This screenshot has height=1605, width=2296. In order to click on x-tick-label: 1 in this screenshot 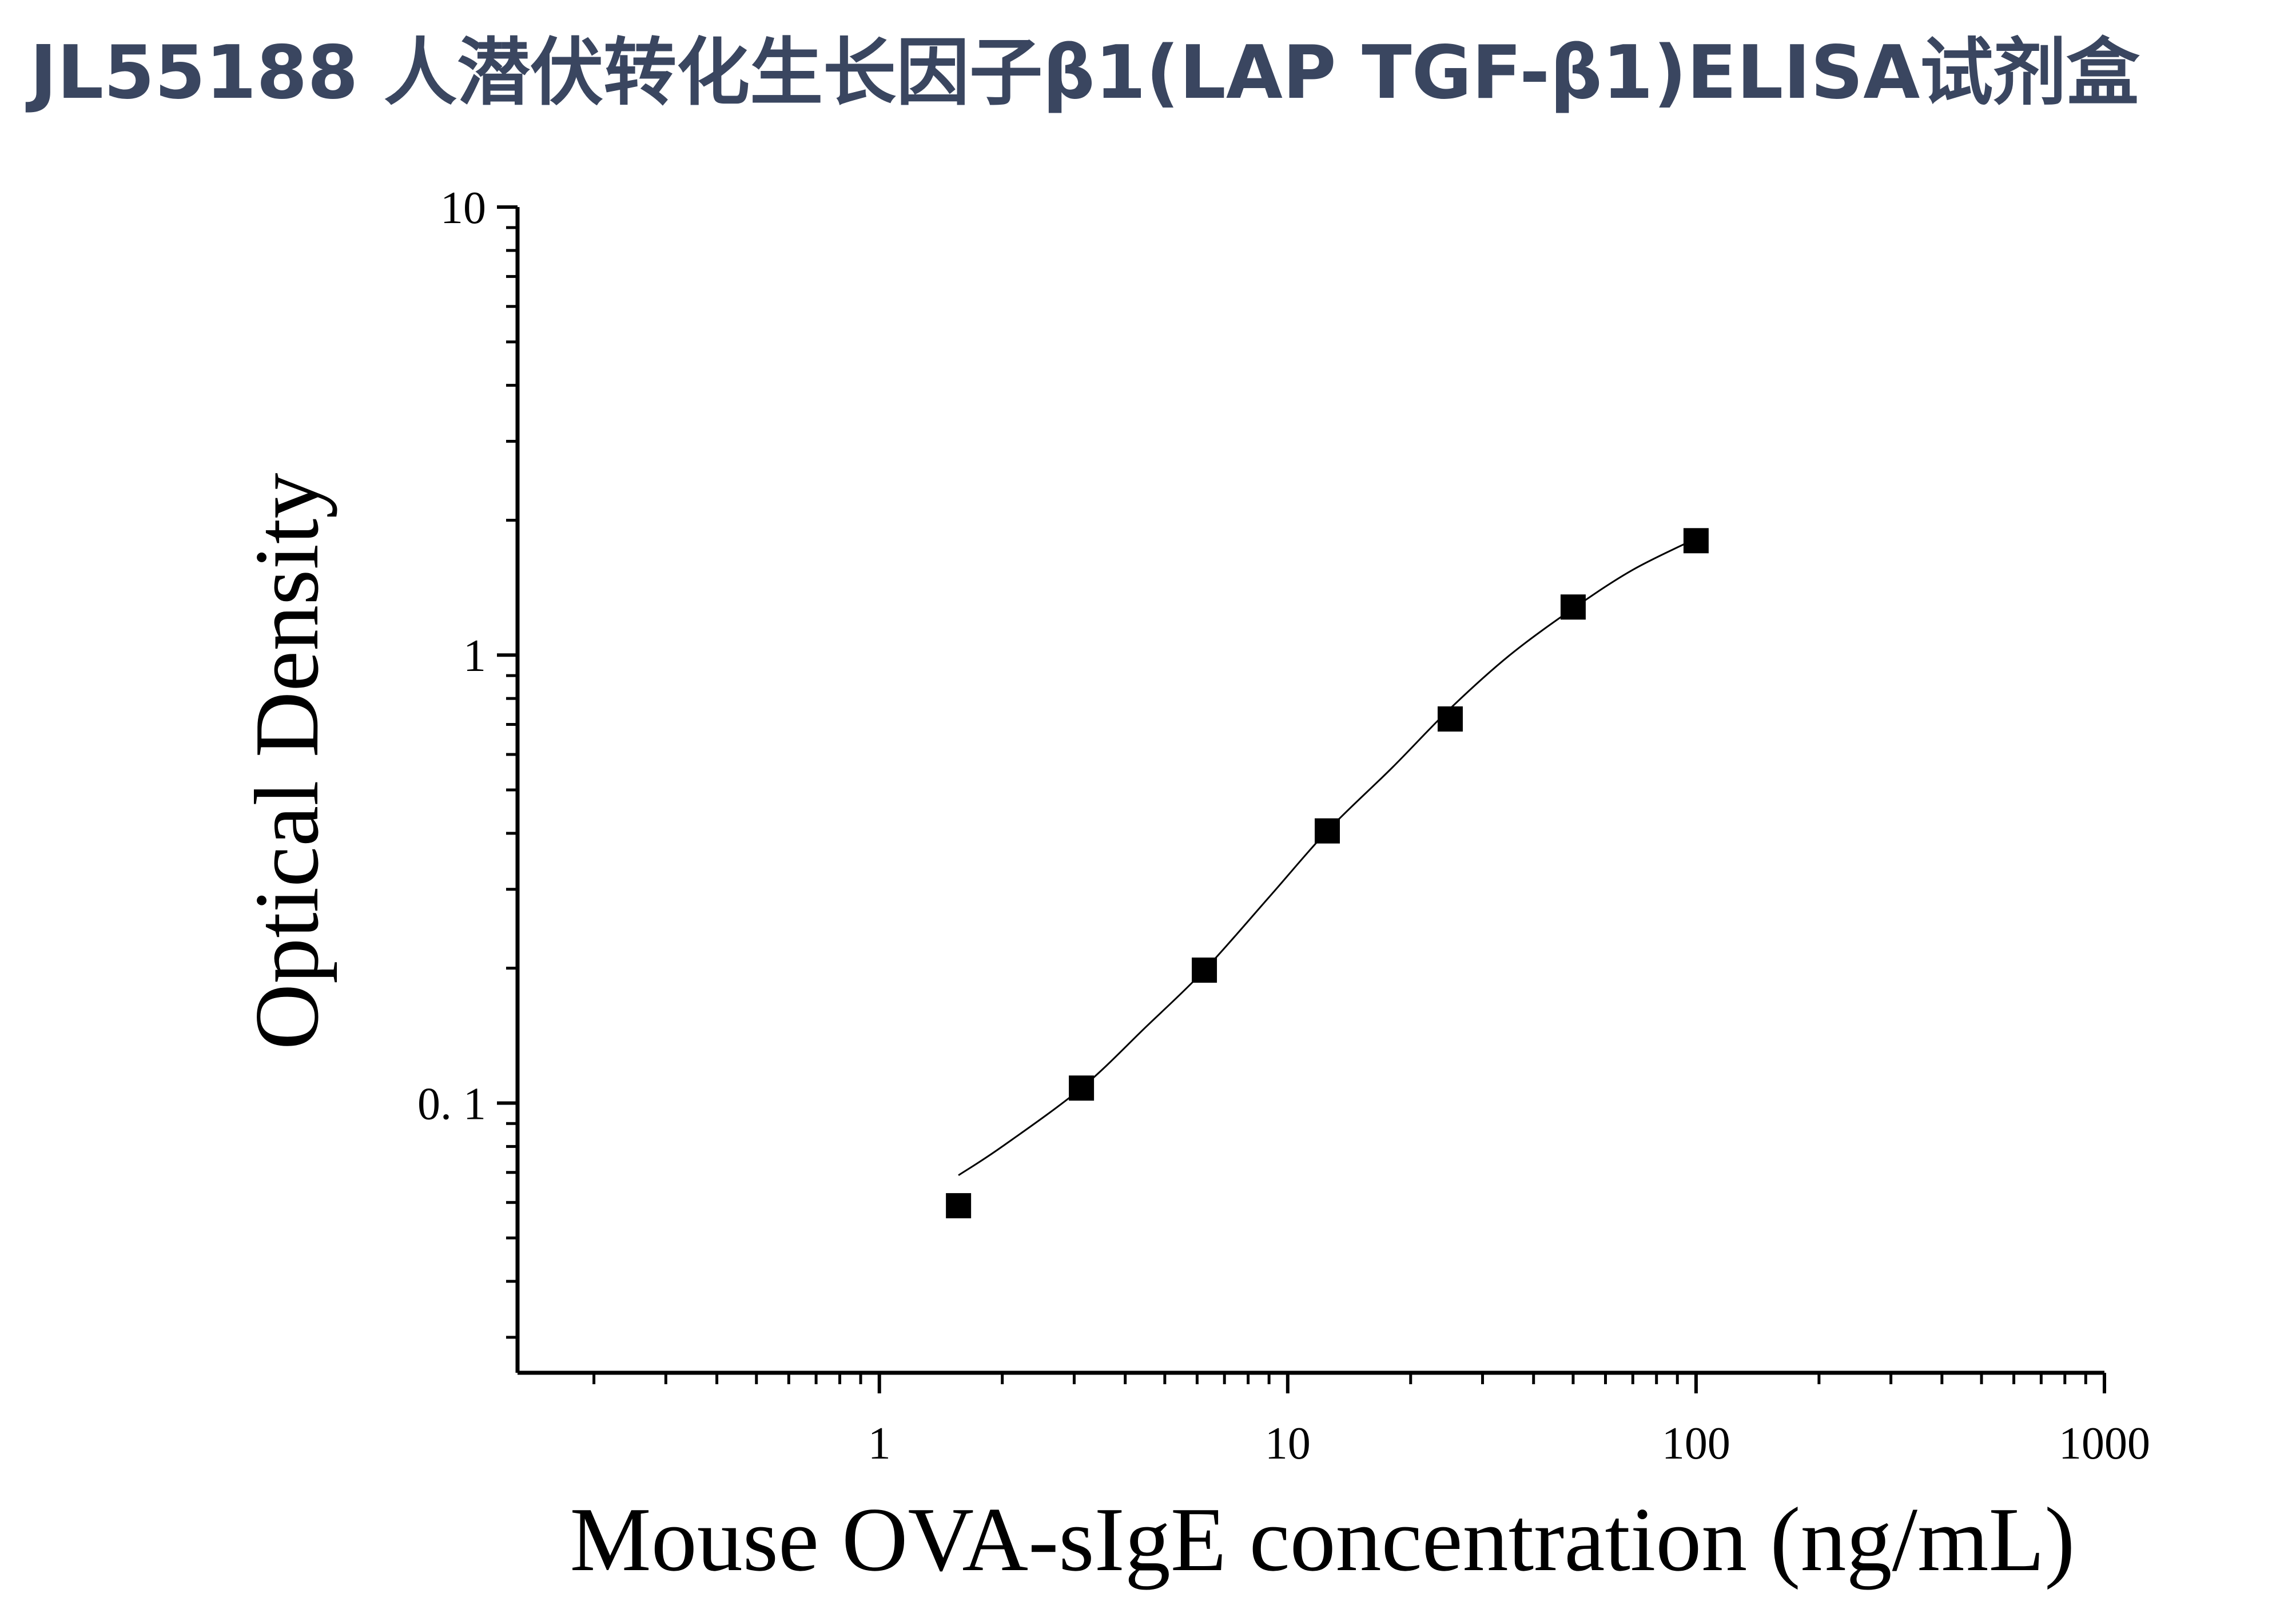, I will do `click(880, 1444)`.